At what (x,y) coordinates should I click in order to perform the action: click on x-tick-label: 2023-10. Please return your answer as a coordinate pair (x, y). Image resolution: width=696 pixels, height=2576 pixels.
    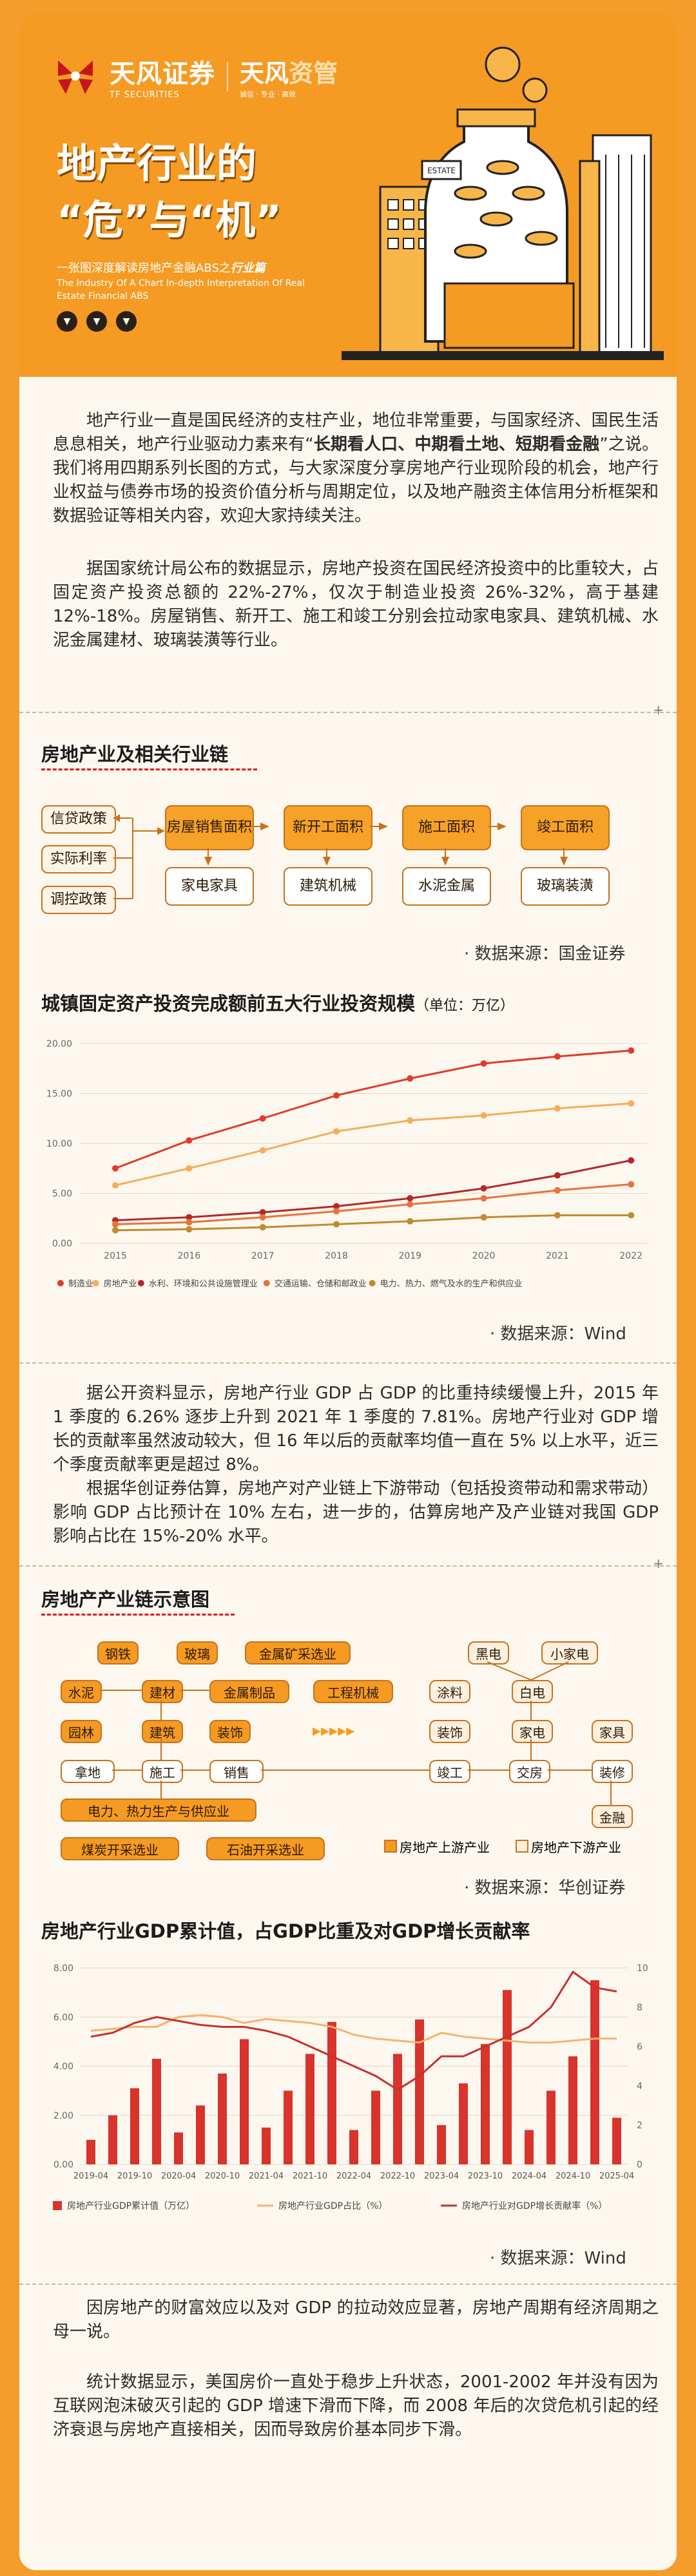
    Looking at the image, I should click on (485, 2176).